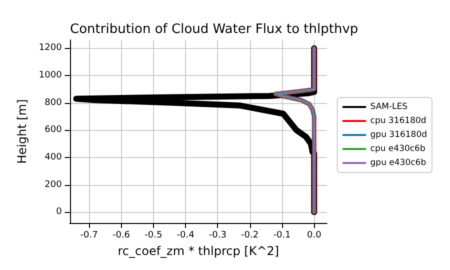 Image resolution: width=450 pixels, height=270 pixels. Describe the element at coordinates (398, 149) in the screenshot. I see `legend-label: cpu e430c6b` at that location.